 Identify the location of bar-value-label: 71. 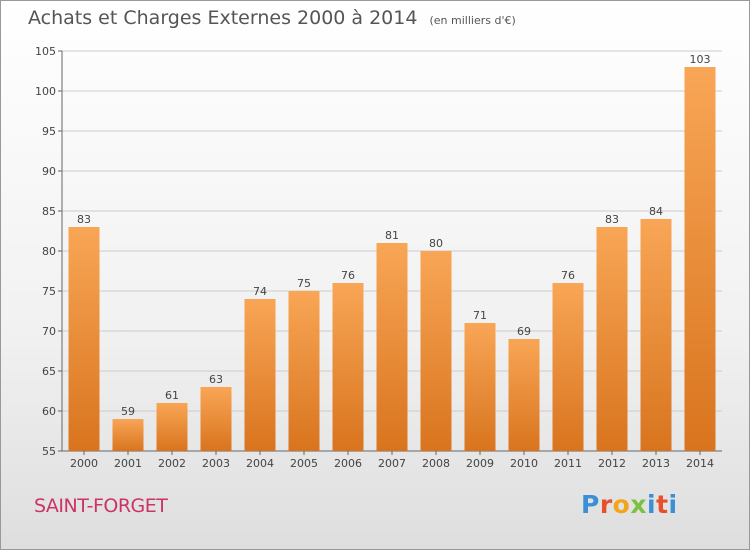
(480, 315).